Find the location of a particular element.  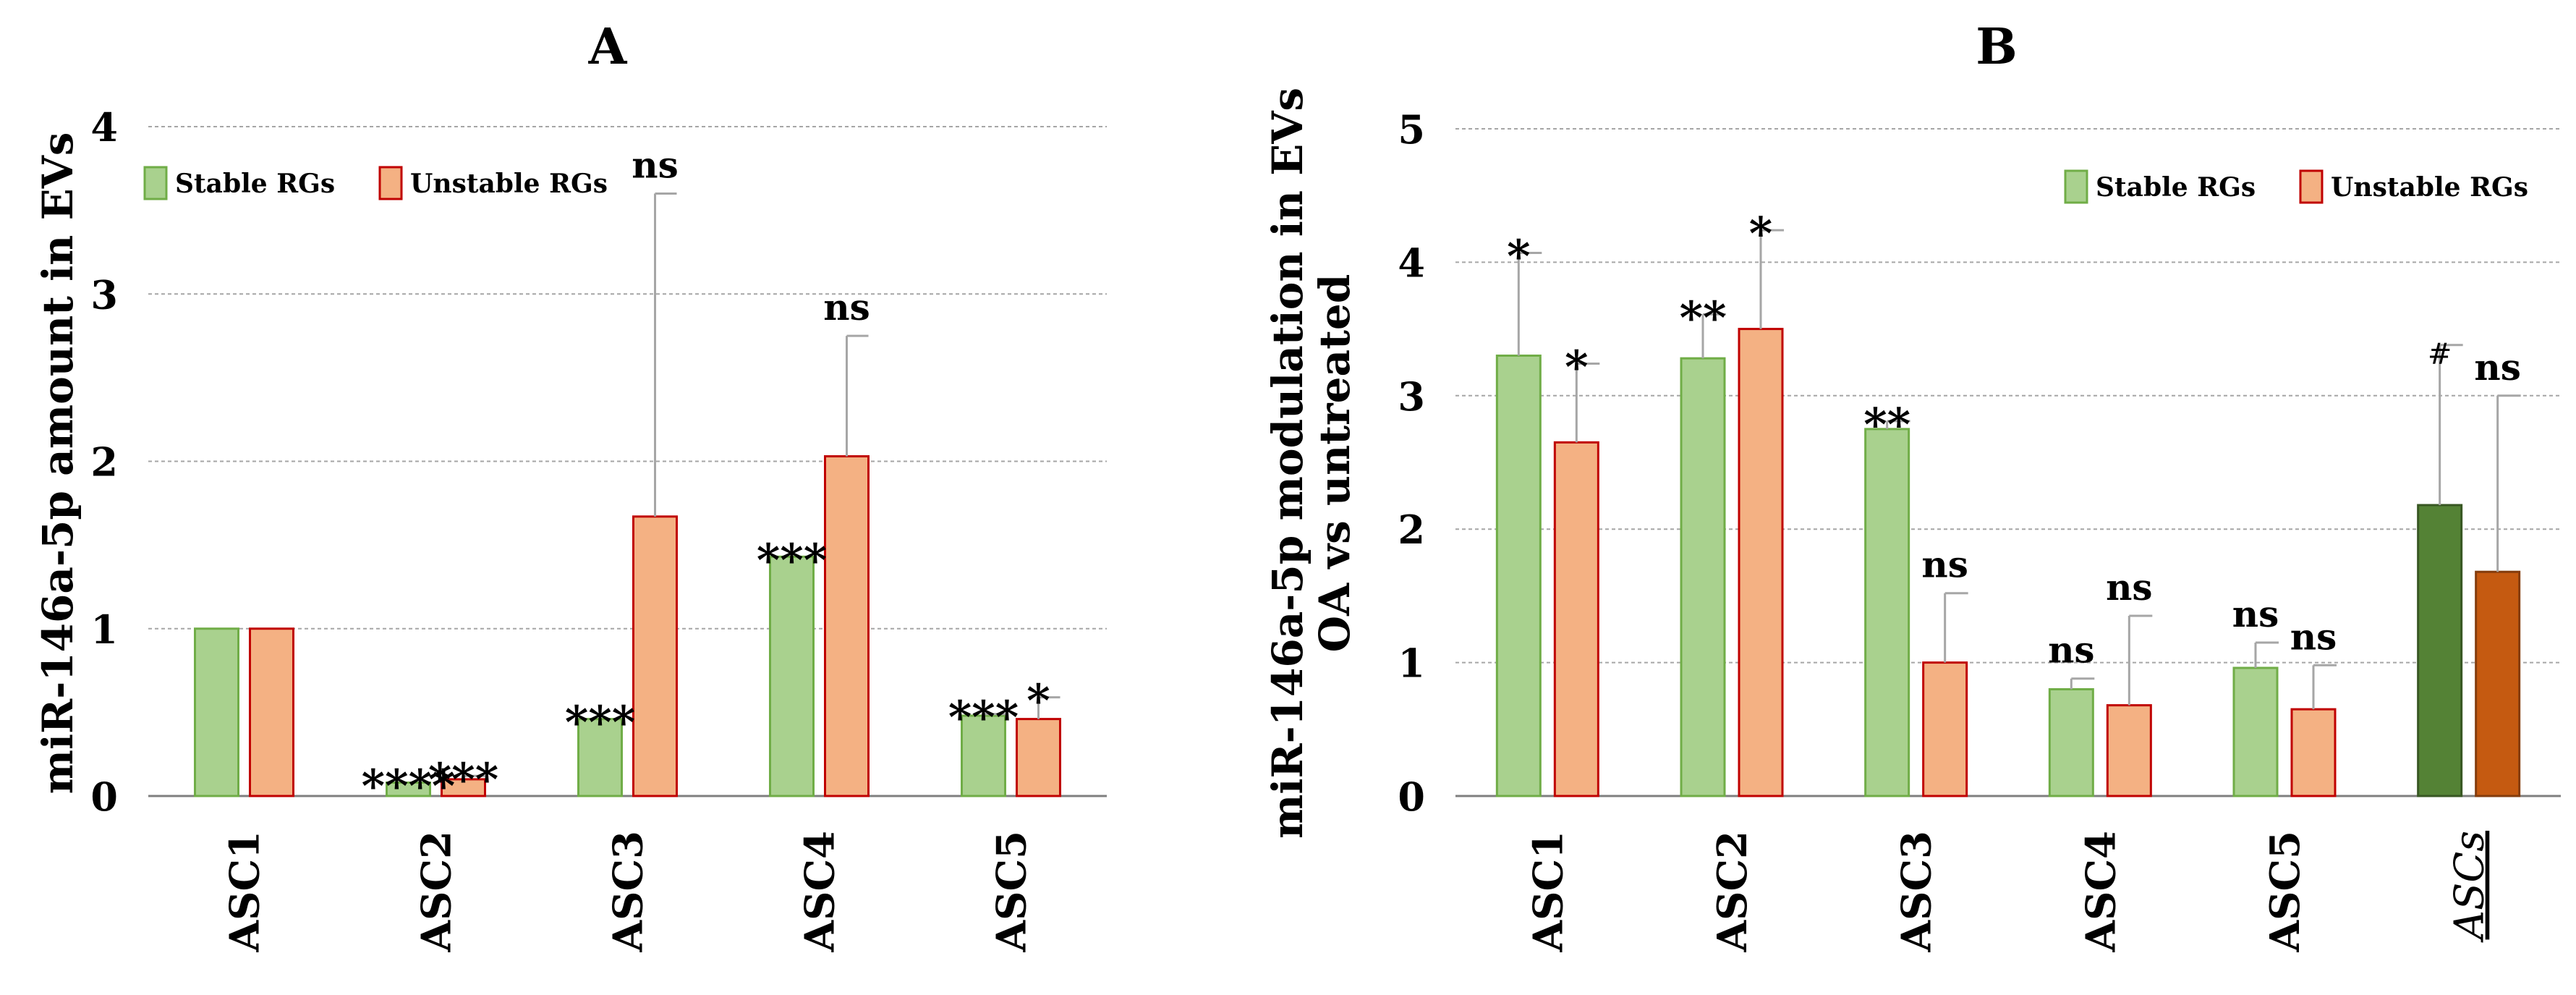

panel-a-bars is located at coordinates (627, 626).